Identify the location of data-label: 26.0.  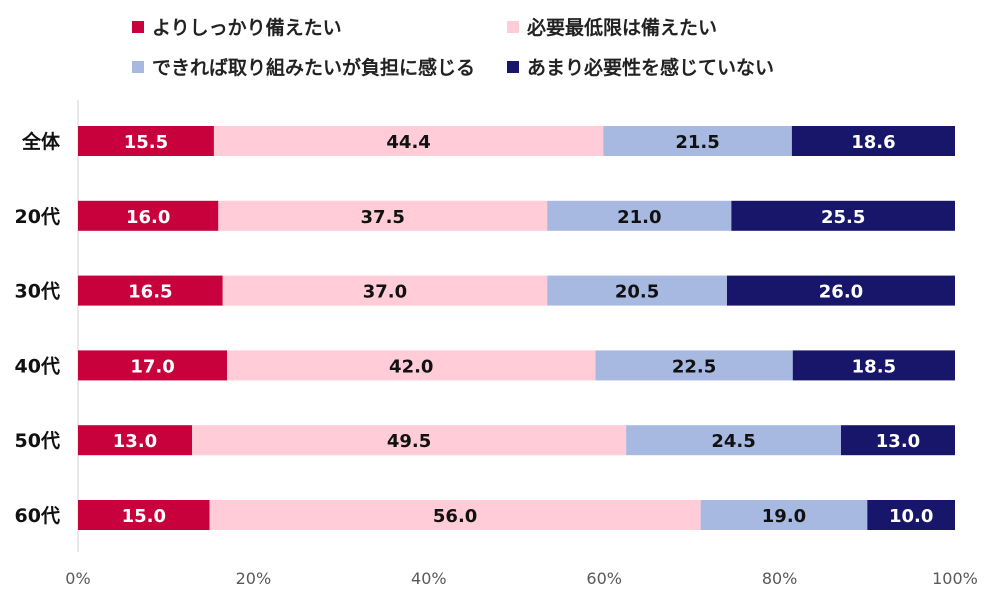
(841, 292).